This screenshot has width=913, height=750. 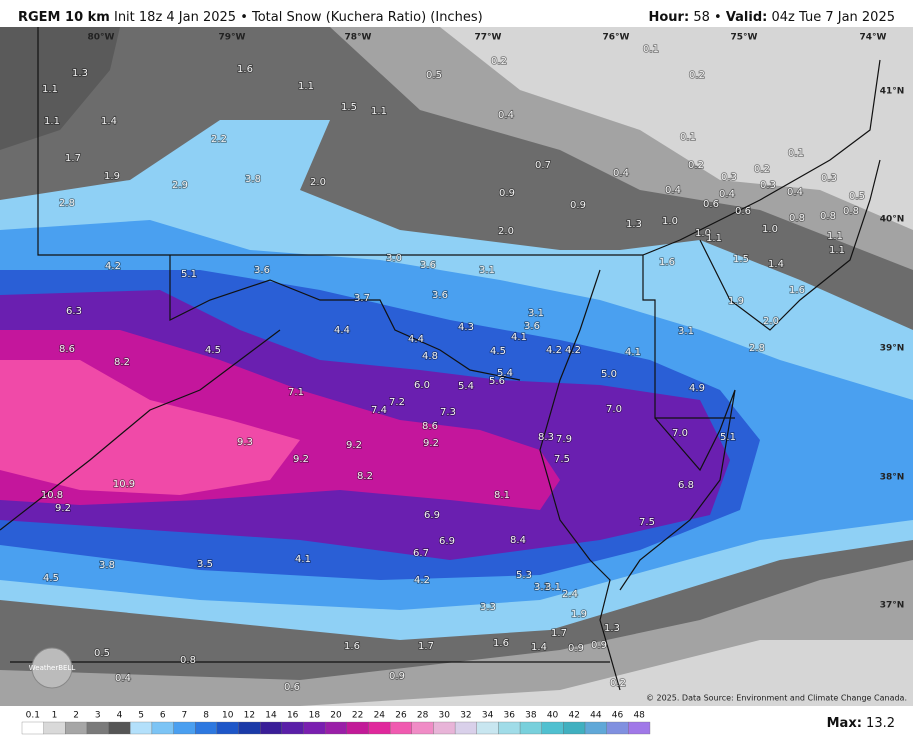 What do you see at coordinates (219, 139) in the screenshot?
I see `snow-value: 2.2` at bounding box center [219, 139].